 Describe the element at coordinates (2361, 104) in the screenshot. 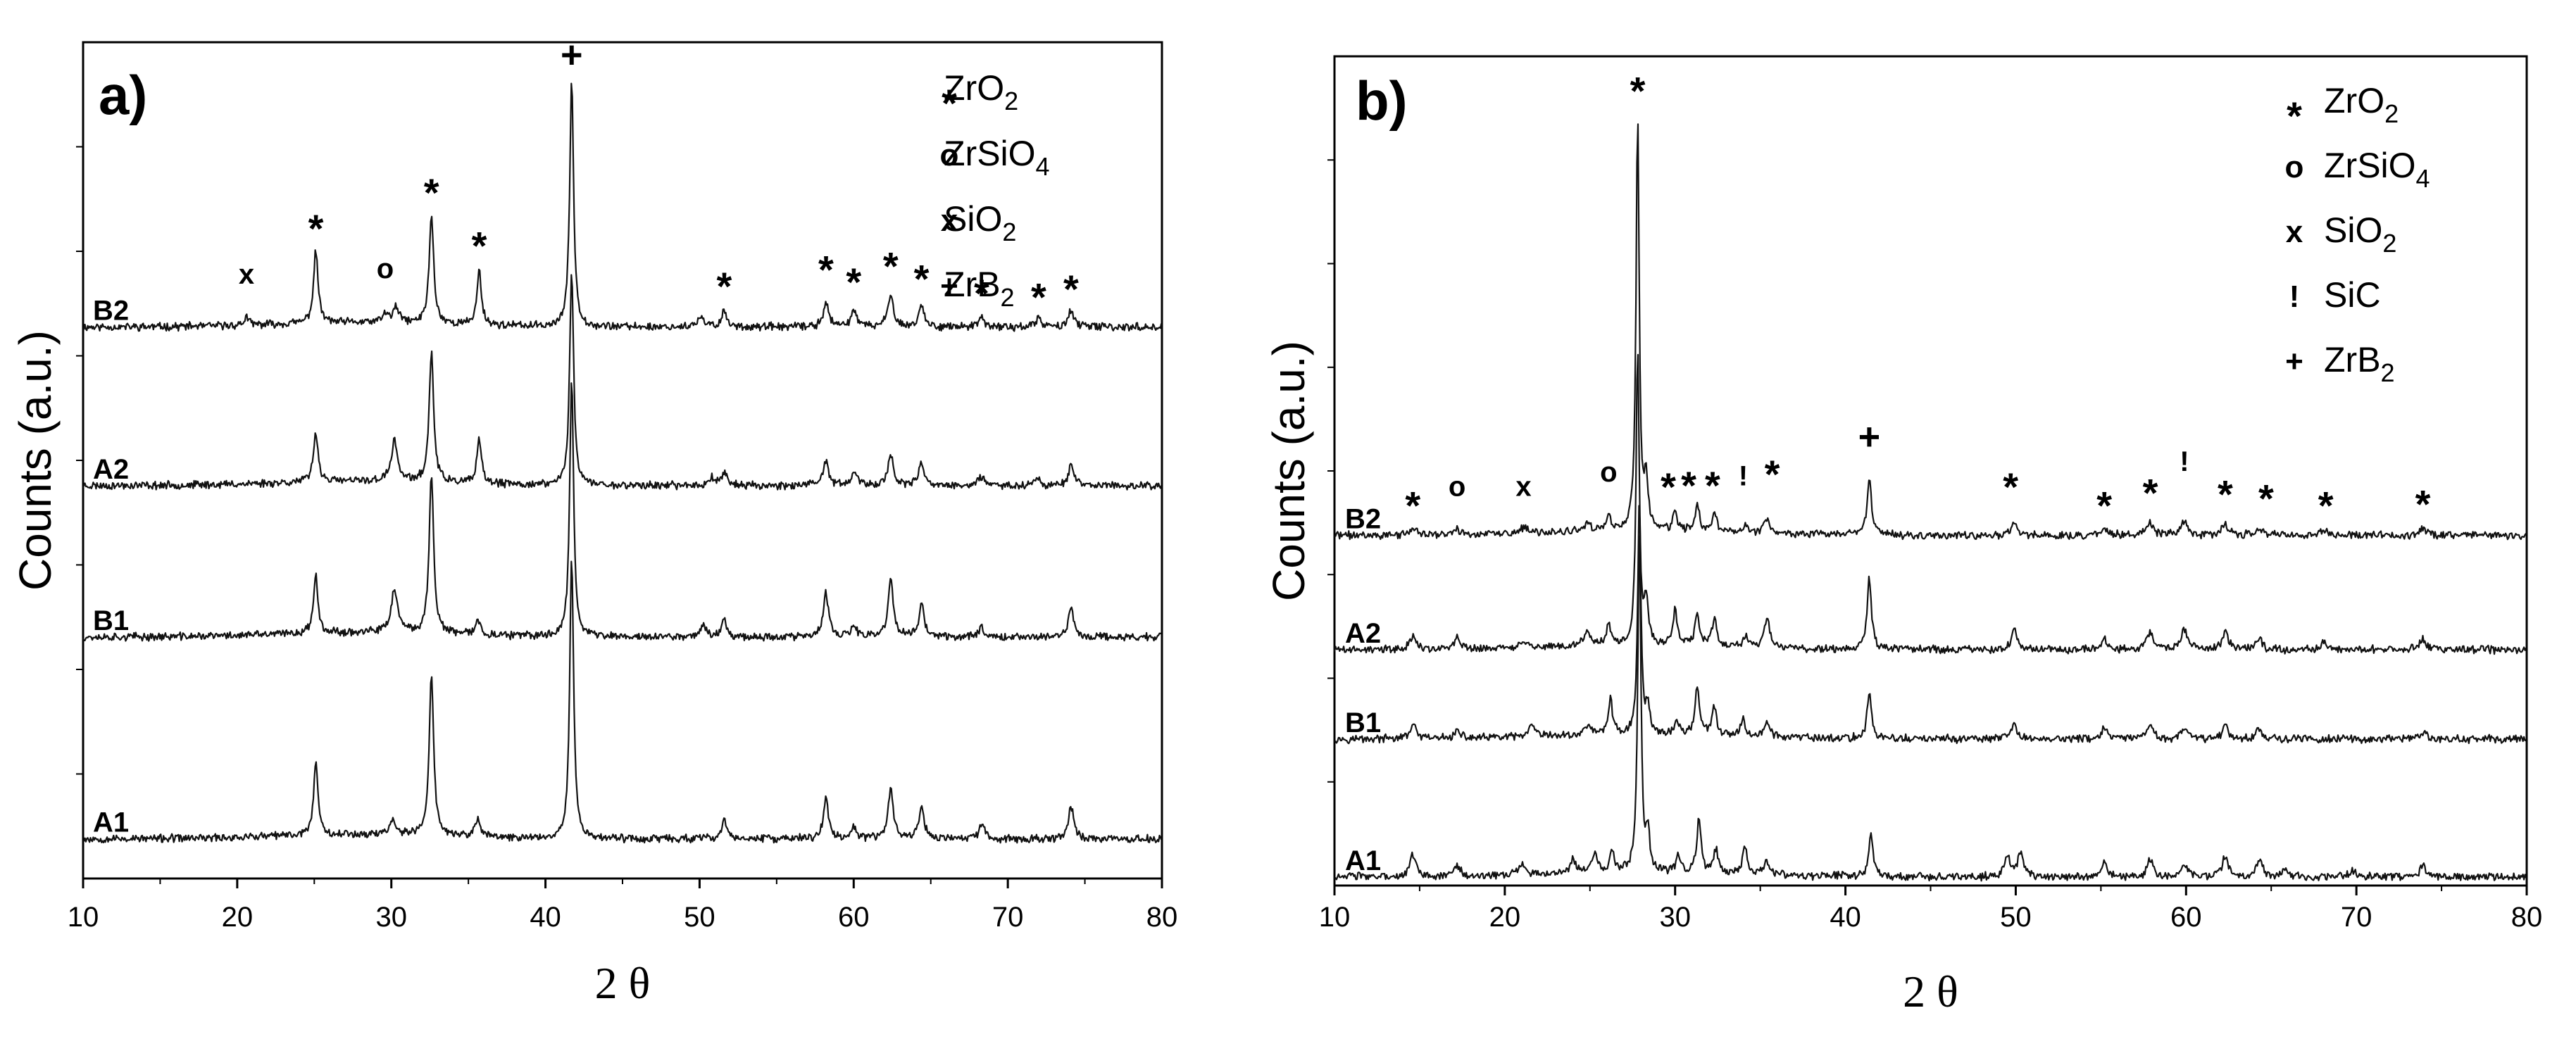

I see `legend-label: ZrO2` at that location.